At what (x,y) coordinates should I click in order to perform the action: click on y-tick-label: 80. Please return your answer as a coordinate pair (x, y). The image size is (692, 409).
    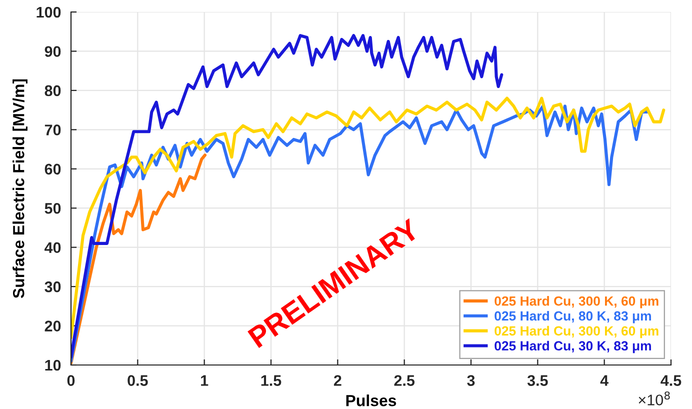
    Looking at the image, I should click on (52, 90).